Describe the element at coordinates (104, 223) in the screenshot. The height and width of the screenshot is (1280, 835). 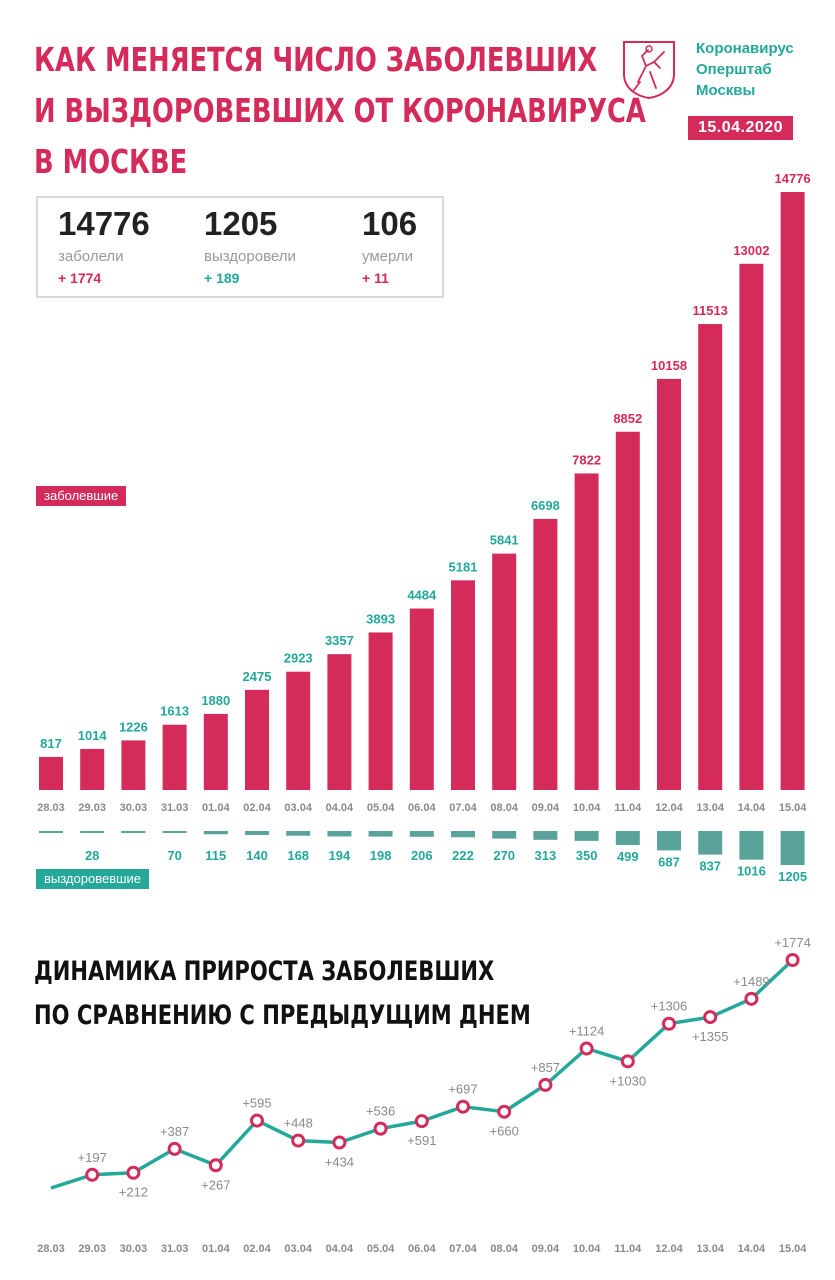
I see `stat-infected-value: 14776` at that location.